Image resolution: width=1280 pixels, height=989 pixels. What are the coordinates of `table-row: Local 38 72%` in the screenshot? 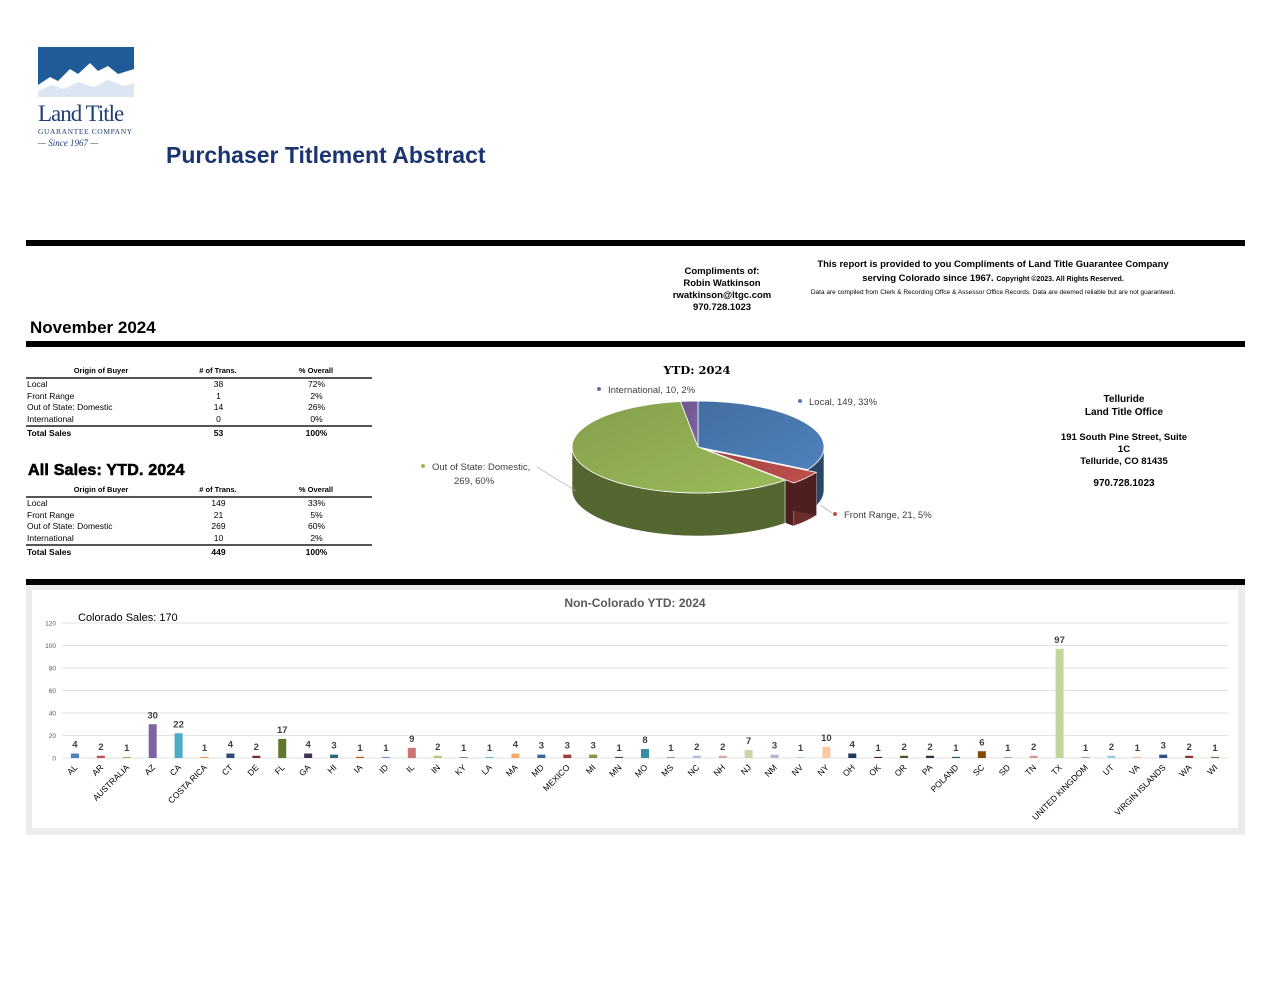 It's located at (199, 384).